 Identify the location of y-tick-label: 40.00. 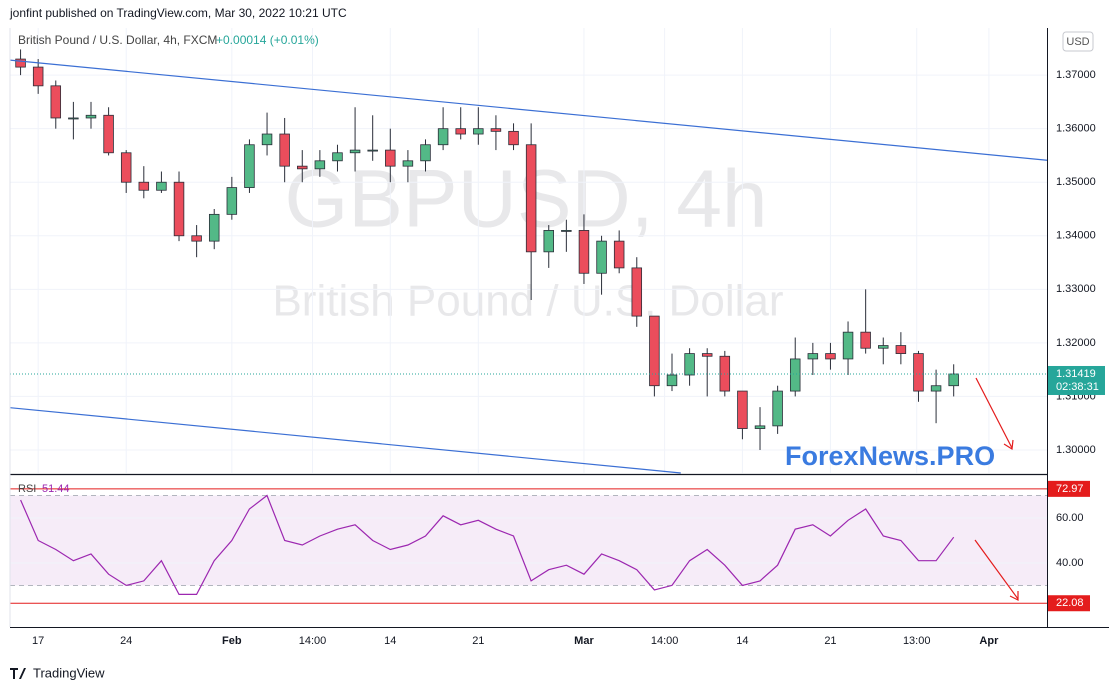
(1070, 563).